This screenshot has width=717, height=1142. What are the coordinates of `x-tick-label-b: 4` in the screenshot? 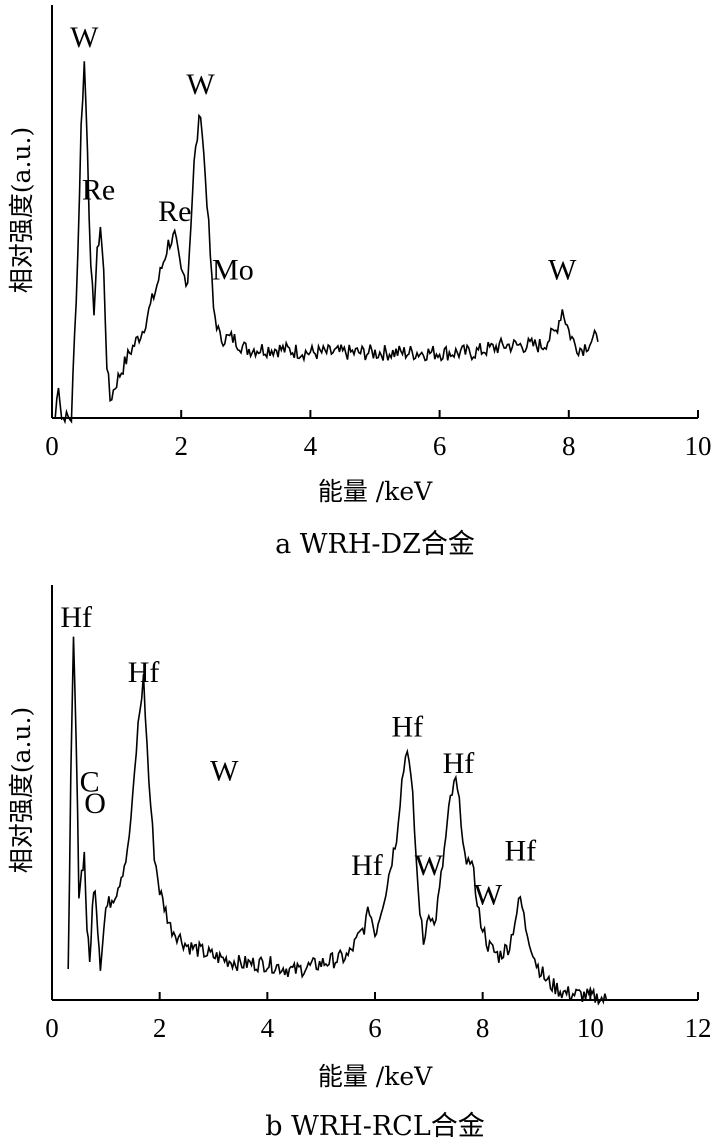 It's located at (268, 1028).